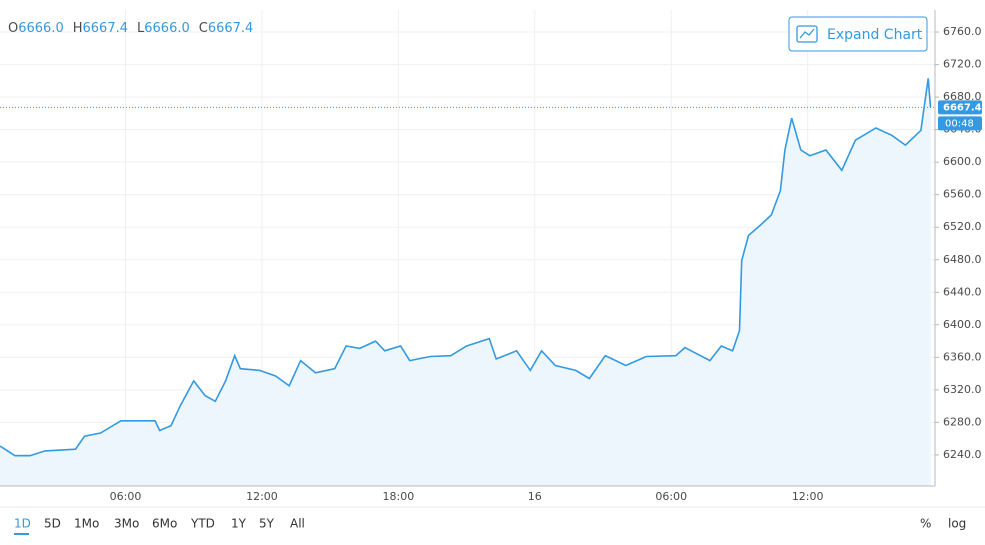 The image size is (985, 545). What do you see at coordinates (239, 524) in the screenshot?
I see `range-button: 1Y` at bounding box center [239, 524].